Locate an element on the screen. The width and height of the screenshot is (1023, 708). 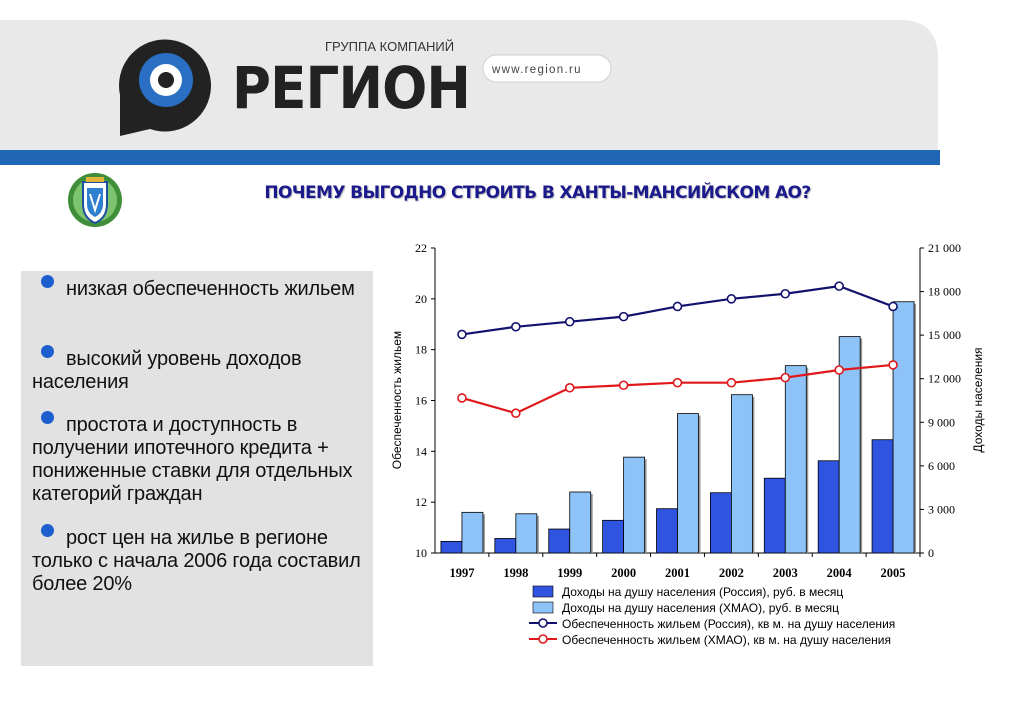
y-tick-label: 14 is located at coordinates (421, 451).